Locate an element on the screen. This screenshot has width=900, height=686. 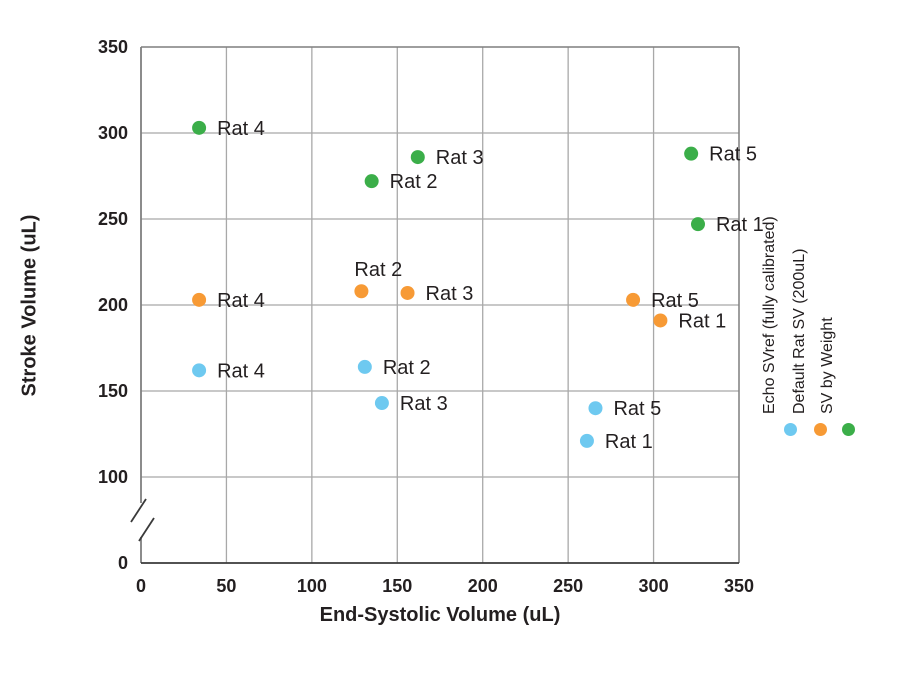
point-label-sv-by-weight-rat-1: Rat 1 is located at coordinates (740, 225).